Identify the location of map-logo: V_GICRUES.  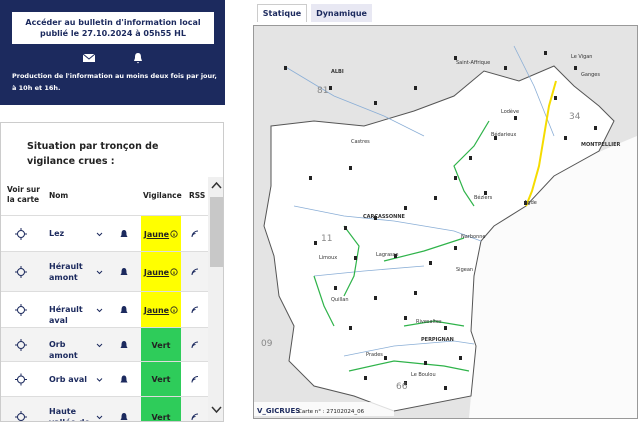
(278, 411).